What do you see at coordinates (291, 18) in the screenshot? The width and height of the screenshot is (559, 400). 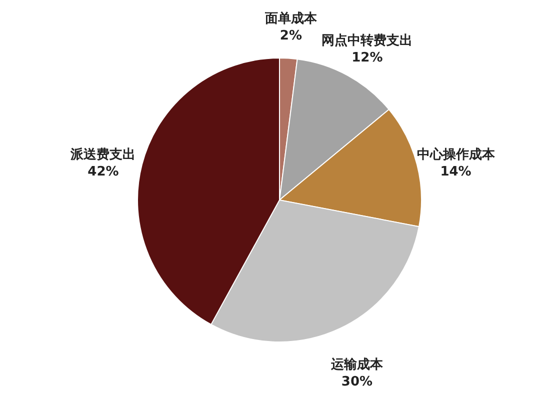 I see `slice-label: 面单成本` at bounding box center [291, 18].